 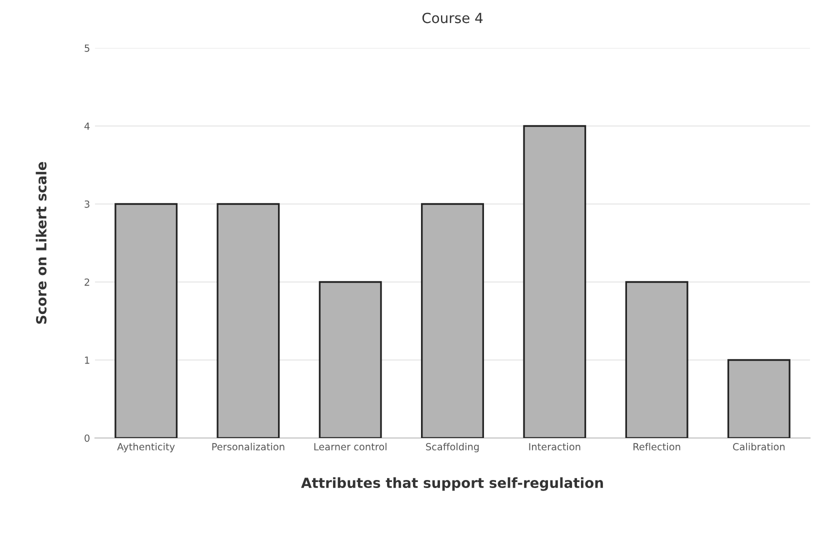 I want to click on x-tick-label: Calibration, so click(x=759, y=446).